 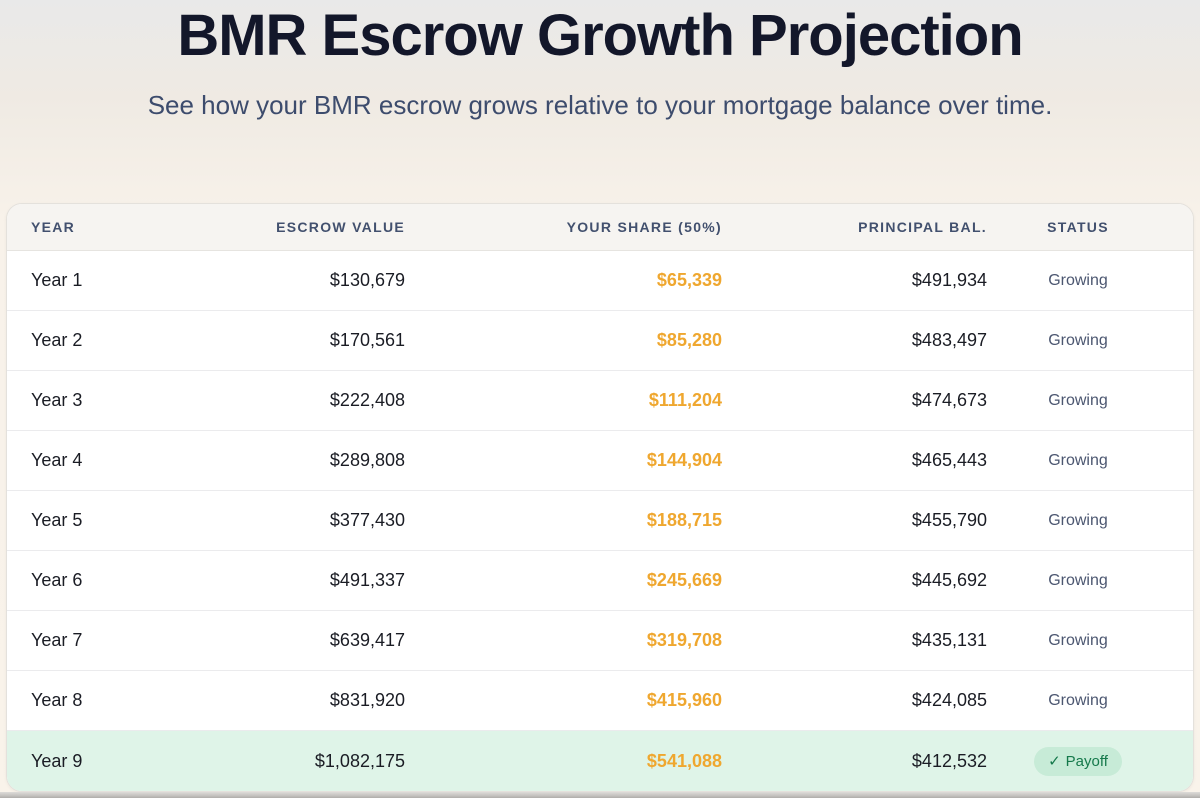 What do you see at coordinates (949, 460) in the screenshot?
I see `principal-bal-cell: $465,443` at bounding box center [949, 460].